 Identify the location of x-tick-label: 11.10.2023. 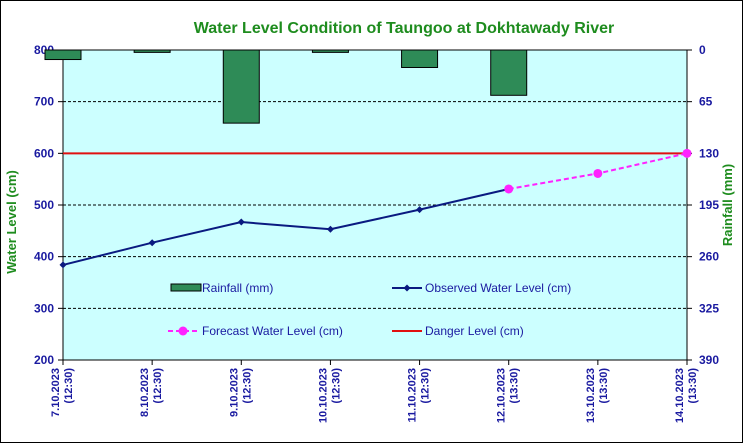
(413, 395).